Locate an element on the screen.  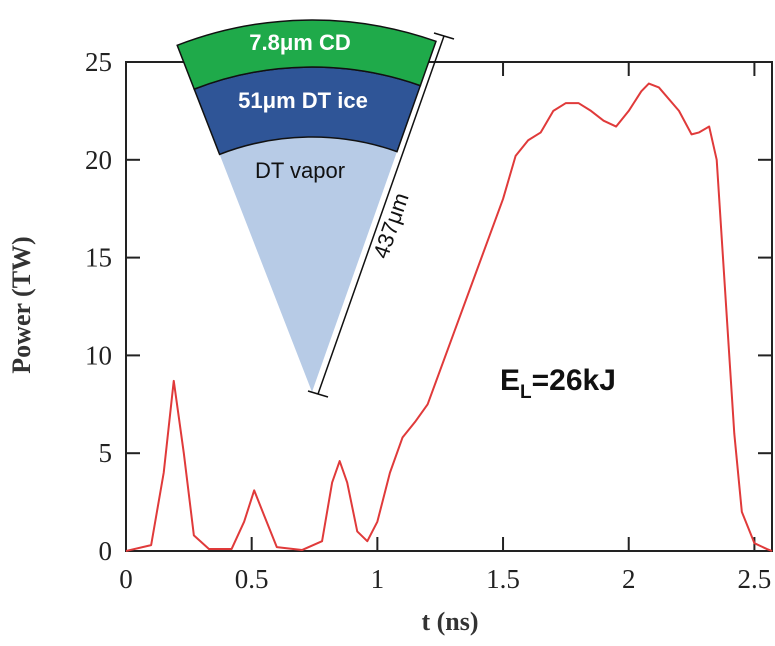
cd-layer is located at coordinates (306, 55).